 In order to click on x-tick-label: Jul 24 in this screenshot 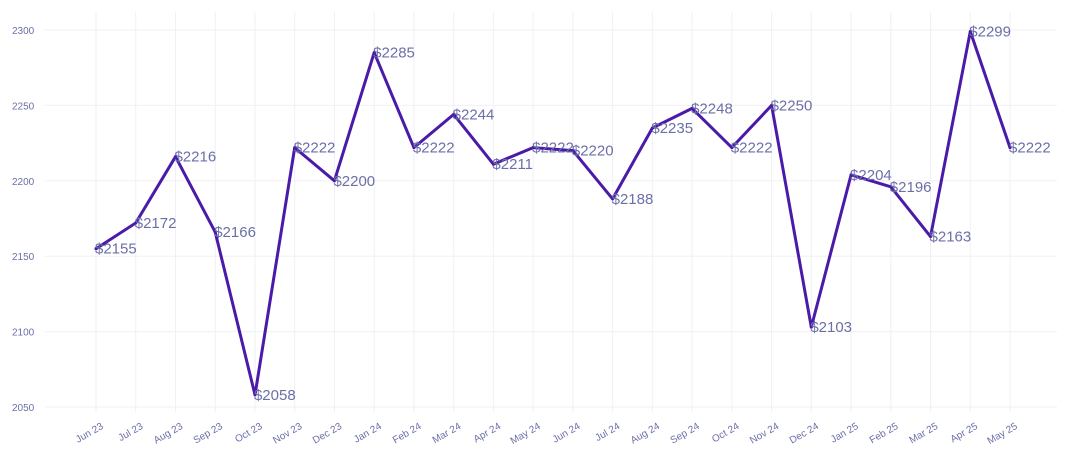, I will do `click(608, 432)`.